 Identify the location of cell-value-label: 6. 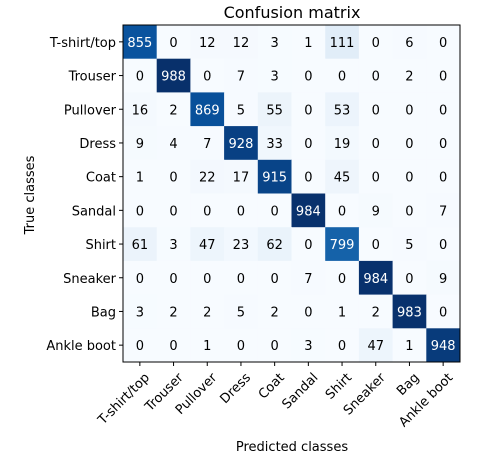
(409, 43).